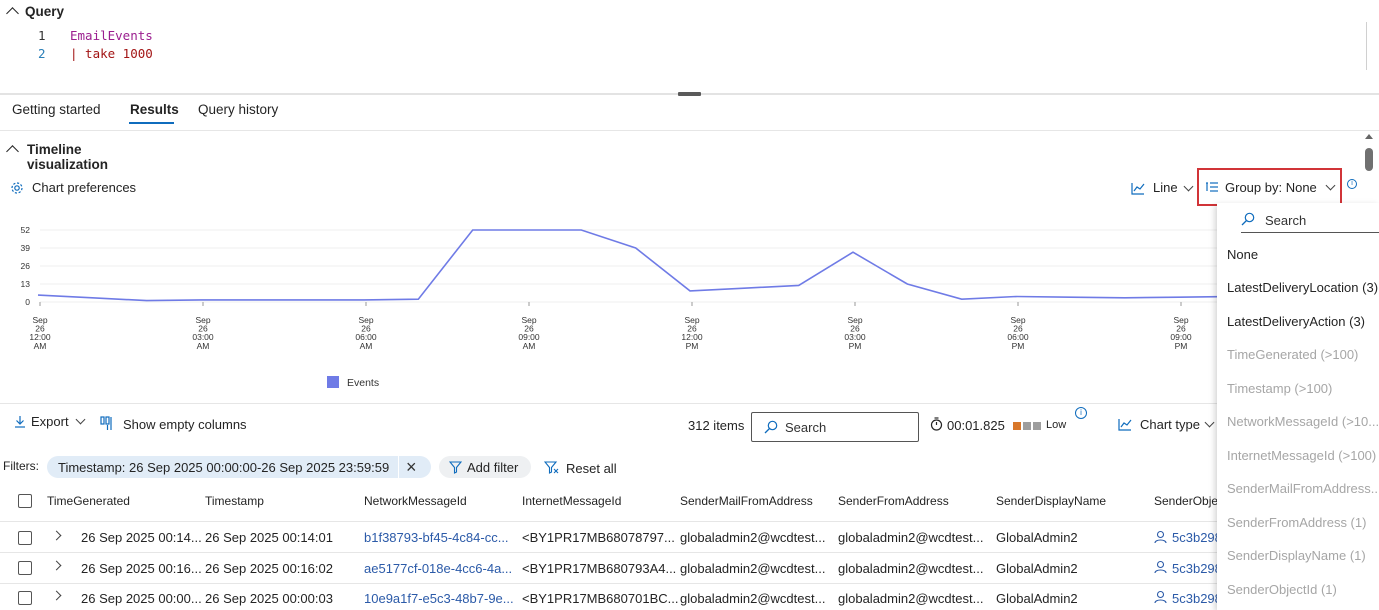  I want to click on chart-type-button: Chart type, so click(1168, 425).